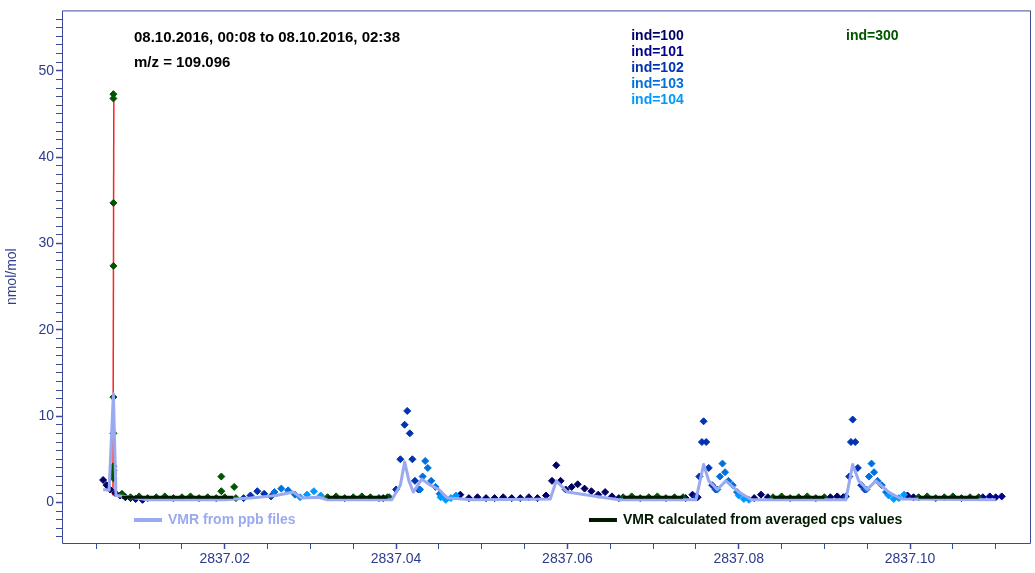  Describe the element at coordinates (46, 414) in the screenshot. I see `y-tick-label: 10` at that location.